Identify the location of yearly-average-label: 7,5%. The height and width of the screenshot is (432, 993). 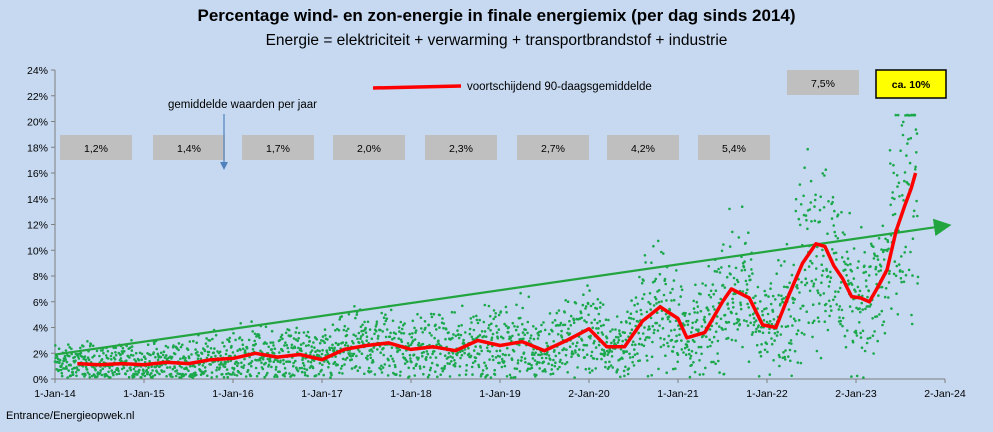
(823, 84).